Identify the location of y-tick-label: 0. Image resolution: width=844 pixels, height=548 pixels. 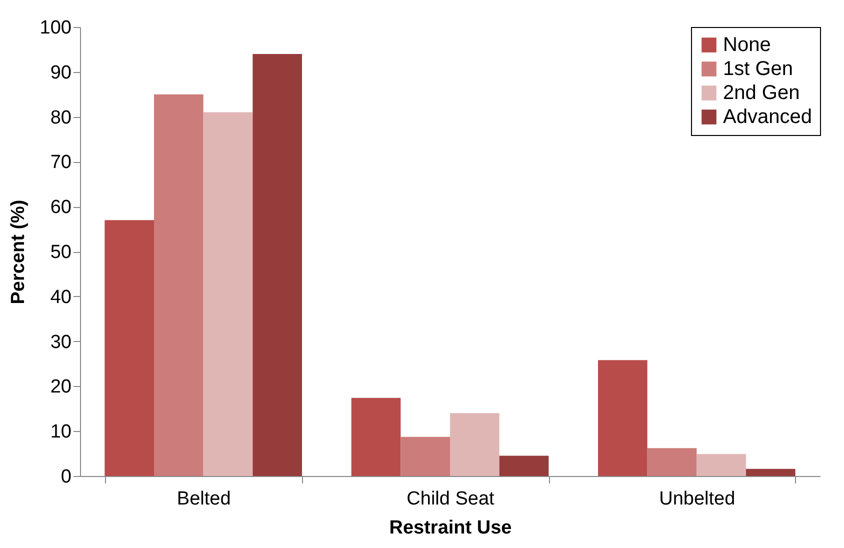
(66, 477).